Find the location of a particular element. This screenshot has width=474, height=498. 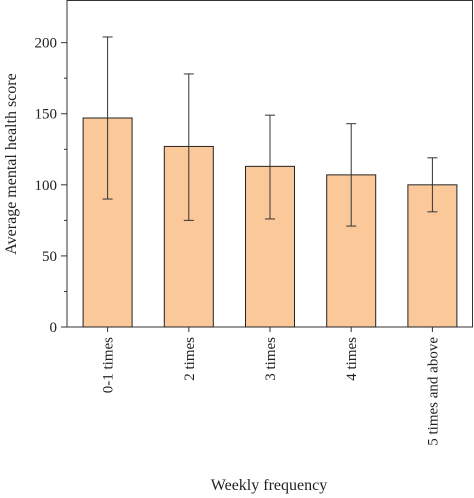

y-tick-label: 200 is located at coordinates (46, 44).